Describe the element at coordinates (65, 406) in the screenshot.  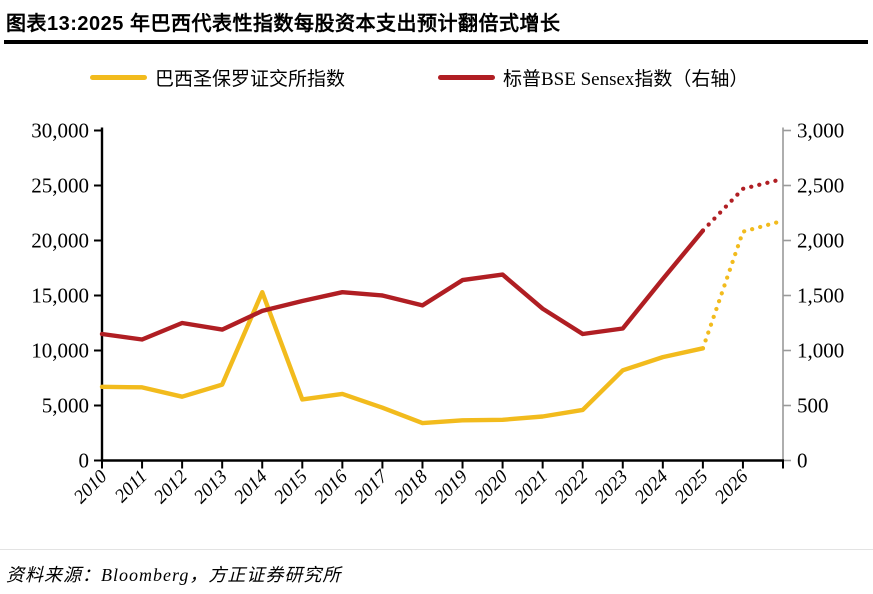
I see `left-axis-tick-label: 5,000` at that location.